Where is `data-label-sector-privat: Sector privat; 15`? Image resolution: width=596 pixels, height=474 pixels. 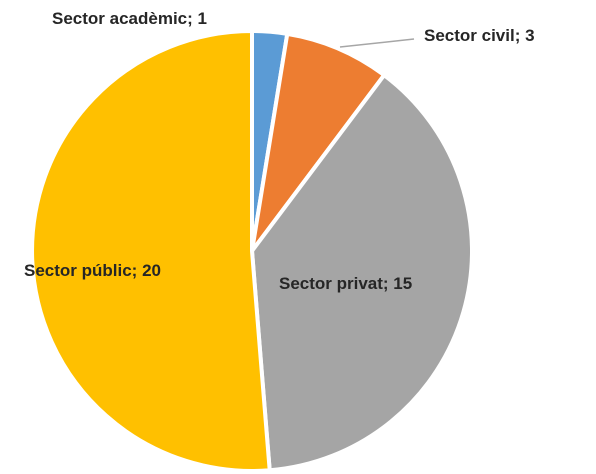
data-label-sector-privat: Sector privat; 15 is located at coordinates (345, 283).